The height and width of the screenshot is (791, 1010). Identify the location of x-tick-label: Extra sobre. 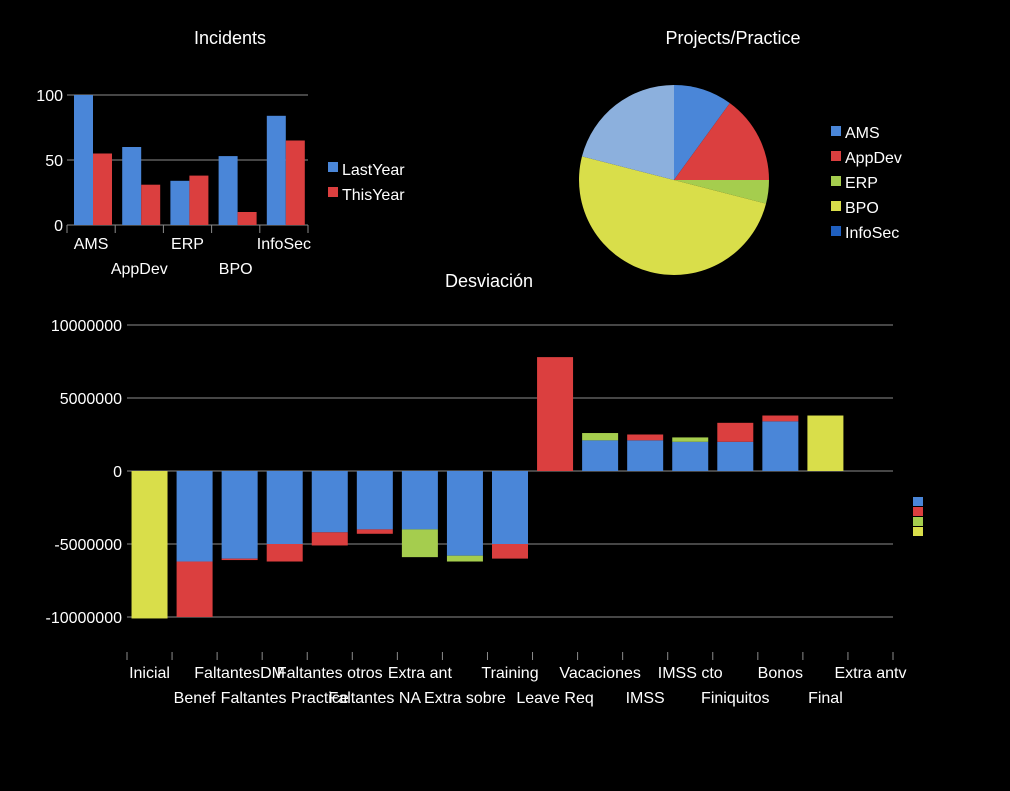
(465, 698).